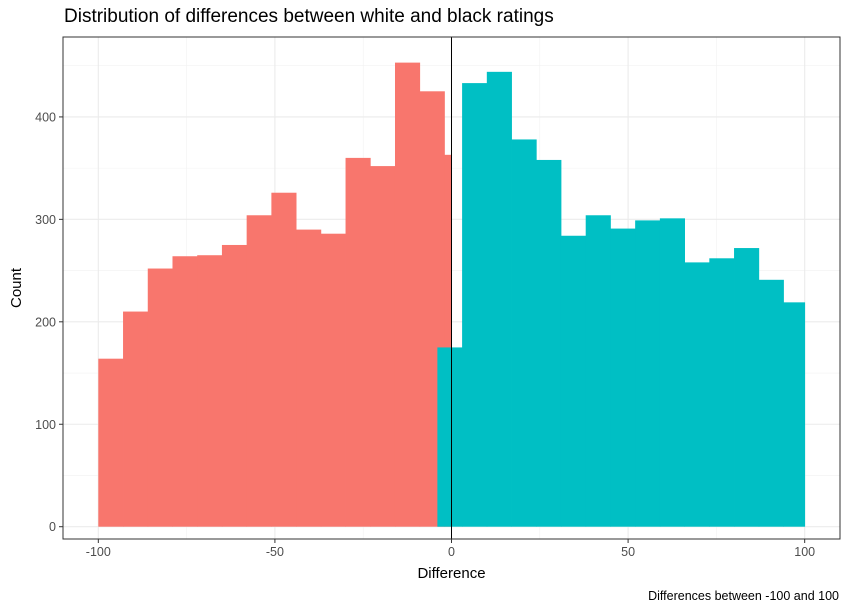  Describe the element at coordinates (45, 117) in the screenshot. I see `y-tick-label: 400` at that location.